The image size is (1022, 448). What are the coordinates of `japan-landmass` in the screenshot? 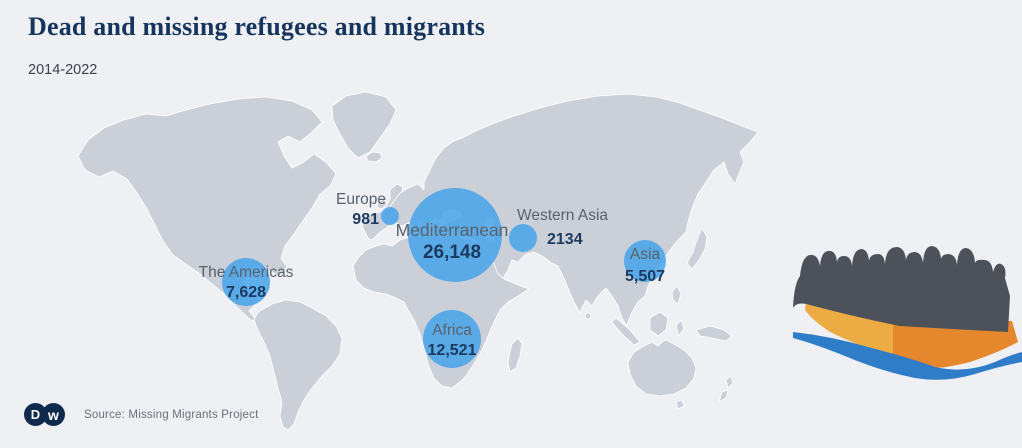 It's located at (697, 248).